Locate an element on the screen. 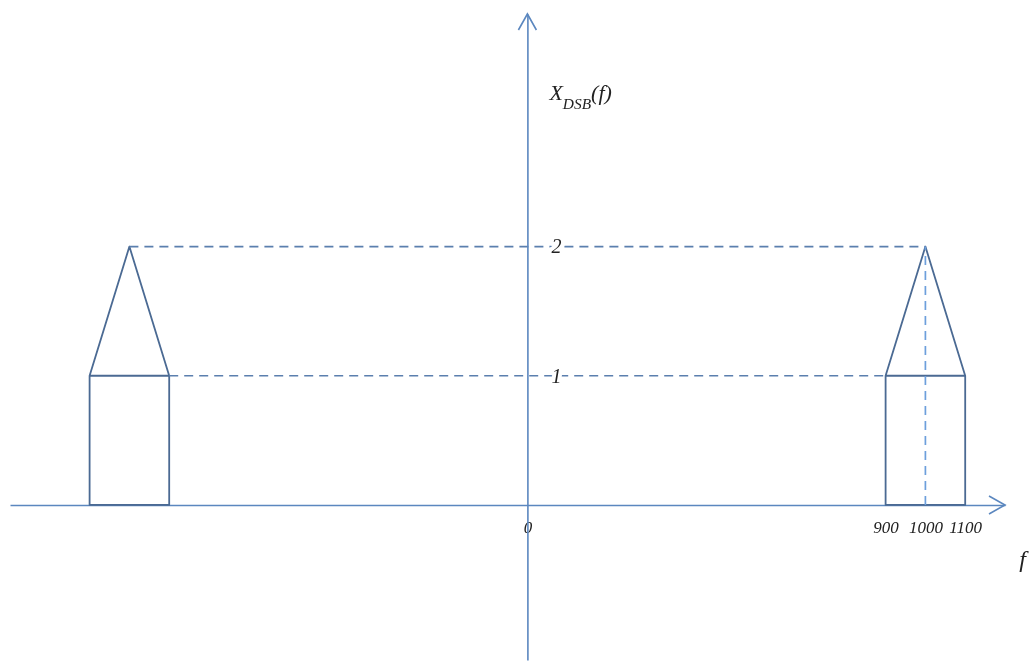 Image resolution: width=1034 pixels, height=668 pixels. y-tick-label: 1 is located at coordinates (556, 375).